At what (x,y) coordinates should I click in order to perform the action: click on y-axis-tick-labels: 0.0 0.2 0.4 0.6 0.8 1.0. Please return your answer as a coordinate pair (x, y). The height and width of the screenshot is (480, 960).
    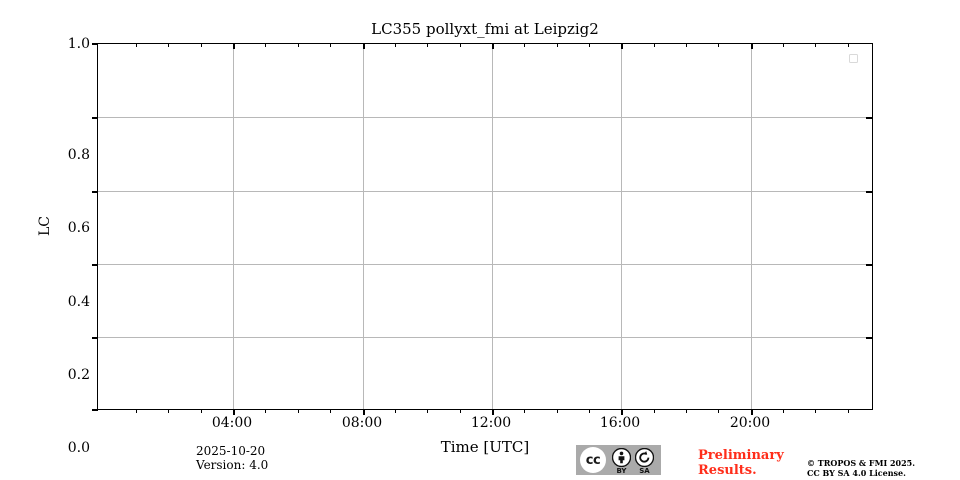
    Looking at the image, I should click on (65, 246).